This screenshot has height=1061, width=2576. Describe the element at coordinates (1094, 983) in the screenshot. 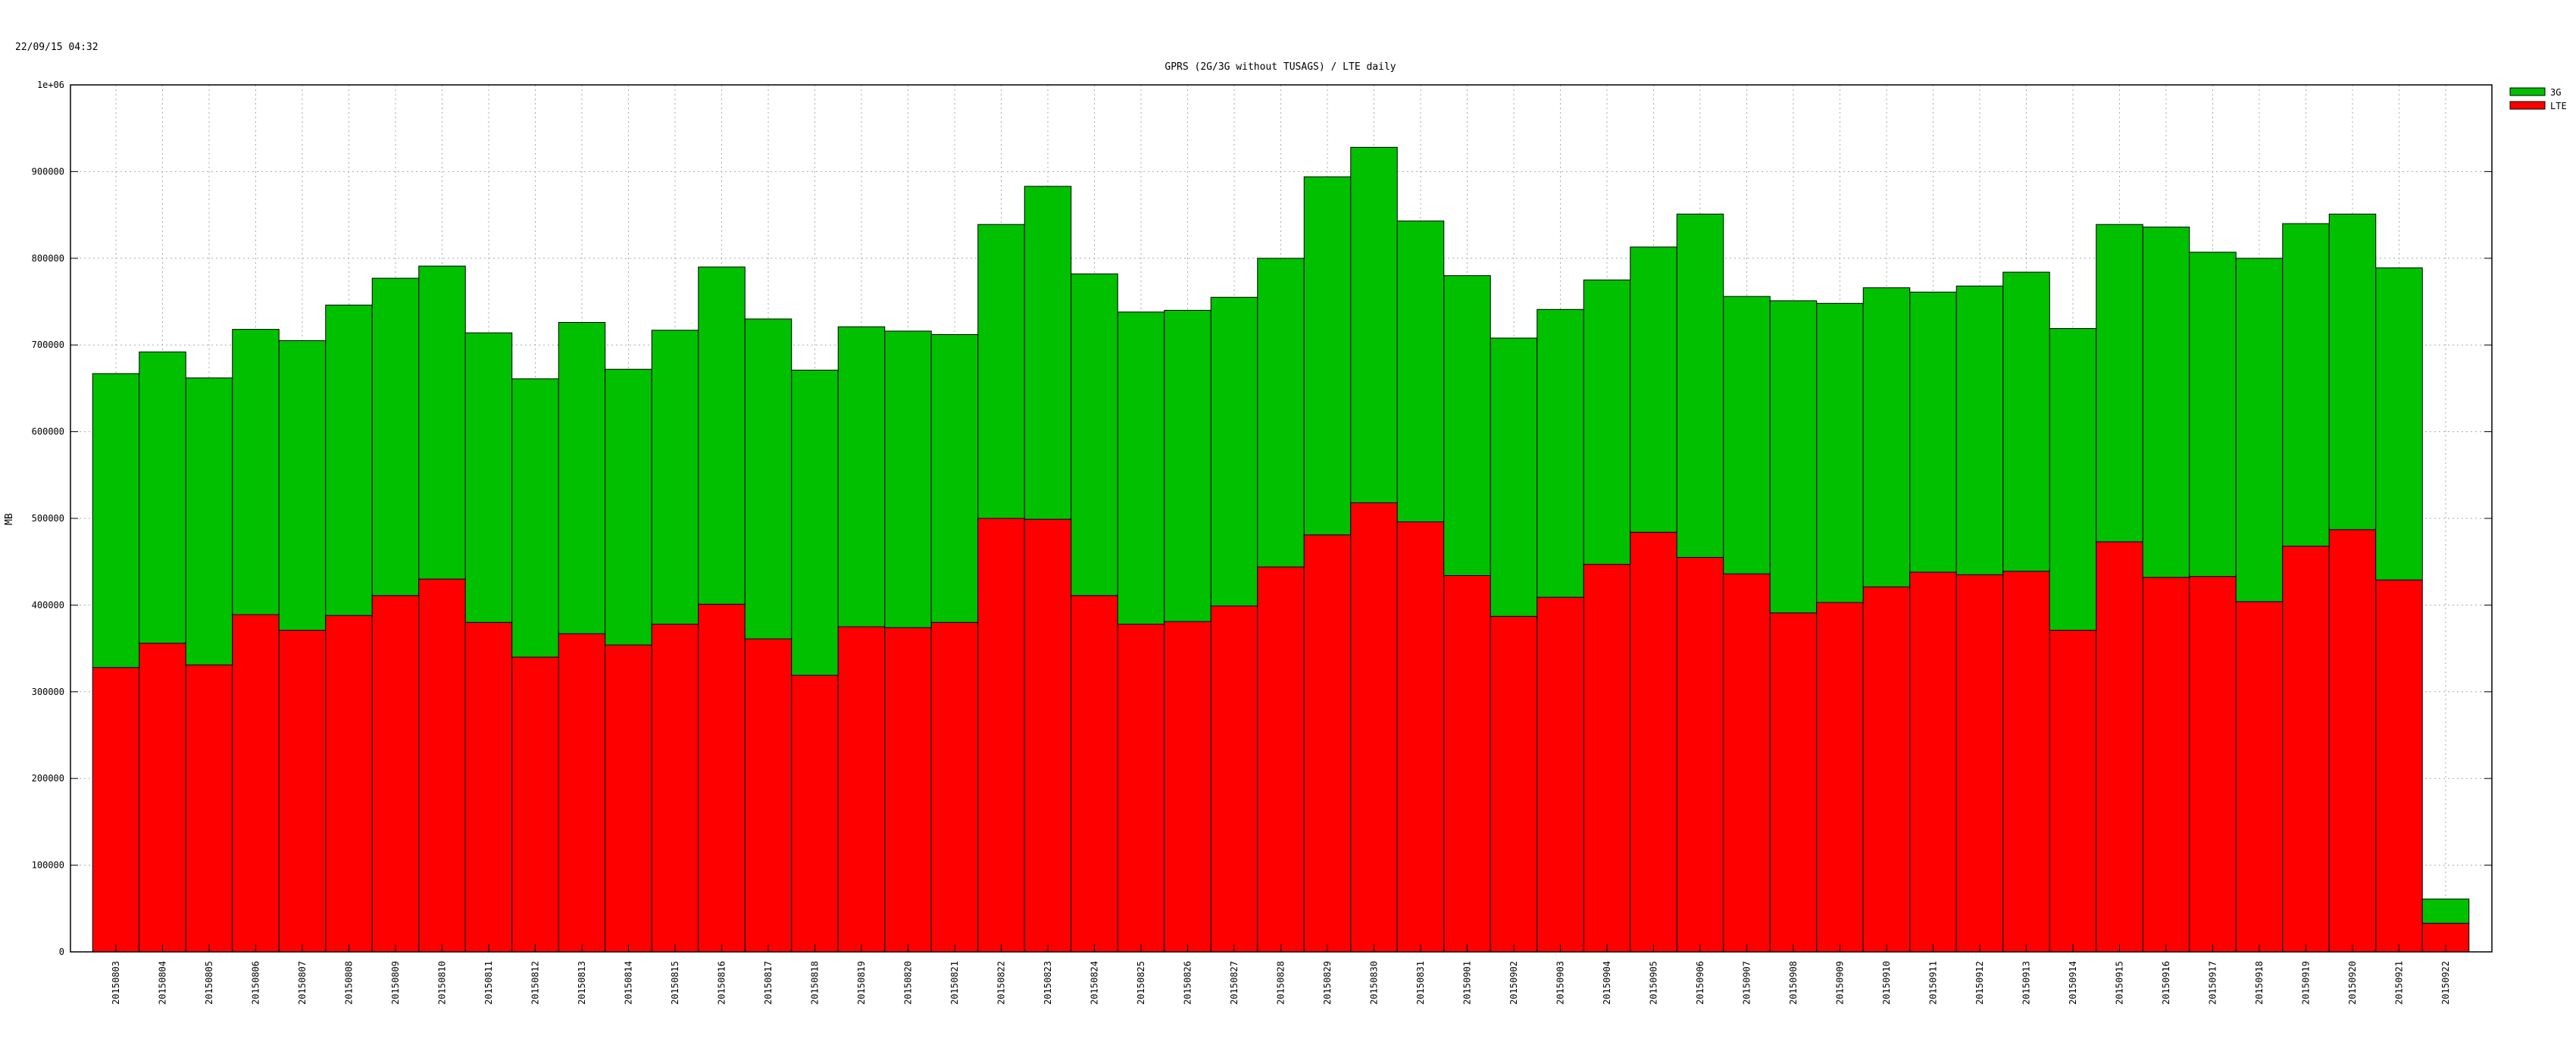

I see `x-tick-label: 20150824` at that location.